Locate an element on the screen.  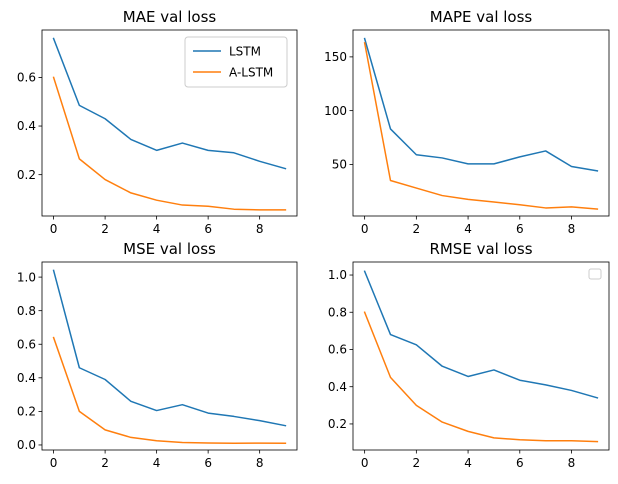
series-line-blue is located at coordinates (481, 334).